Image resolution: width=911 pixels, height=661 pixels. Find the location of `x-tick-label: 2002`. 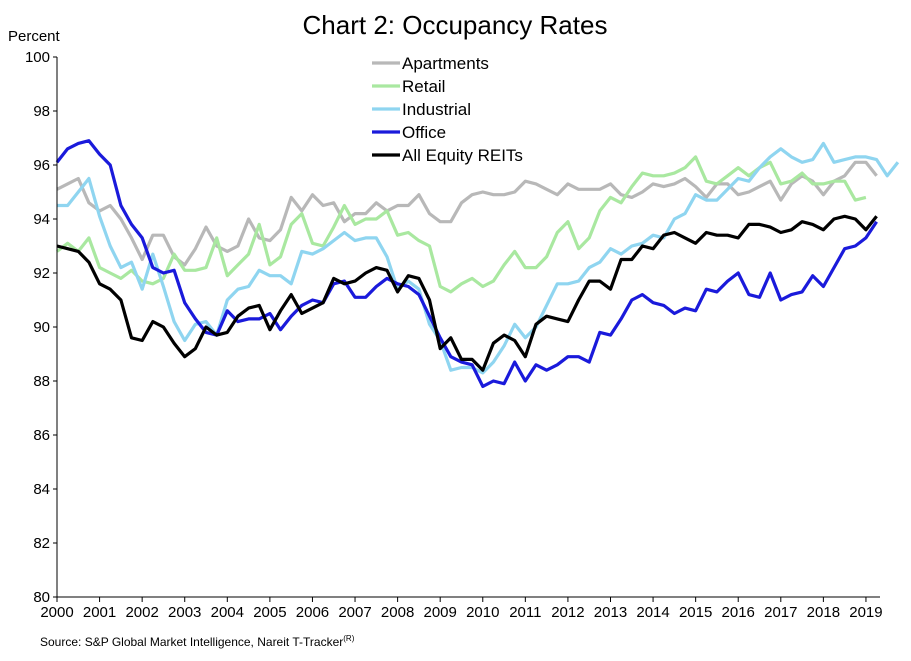

x-tick-label: 2002 is located at coordinates (141, 612).